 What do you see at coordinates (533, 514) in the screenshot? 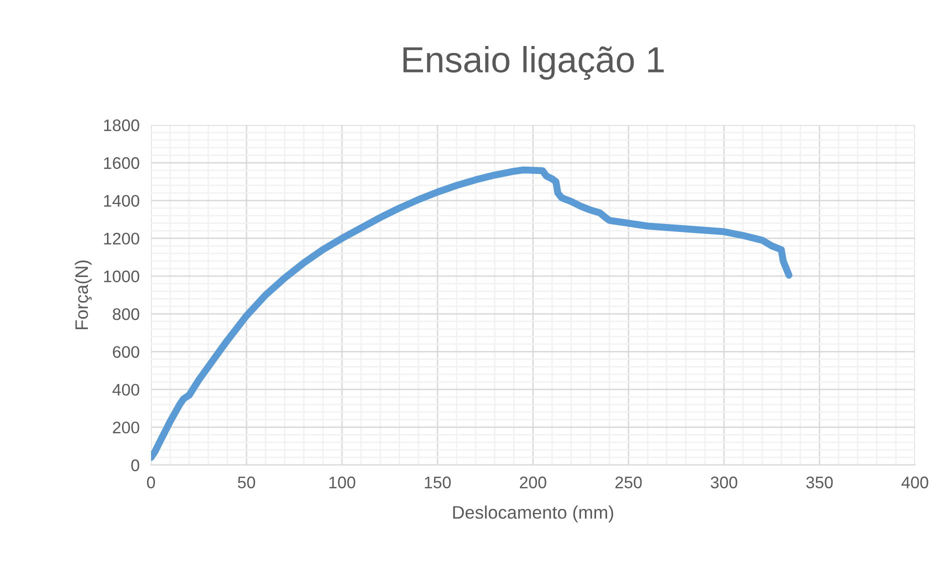
I see `x-axis-title: Deslocamento (mm)` at bounding box center [533, 514].